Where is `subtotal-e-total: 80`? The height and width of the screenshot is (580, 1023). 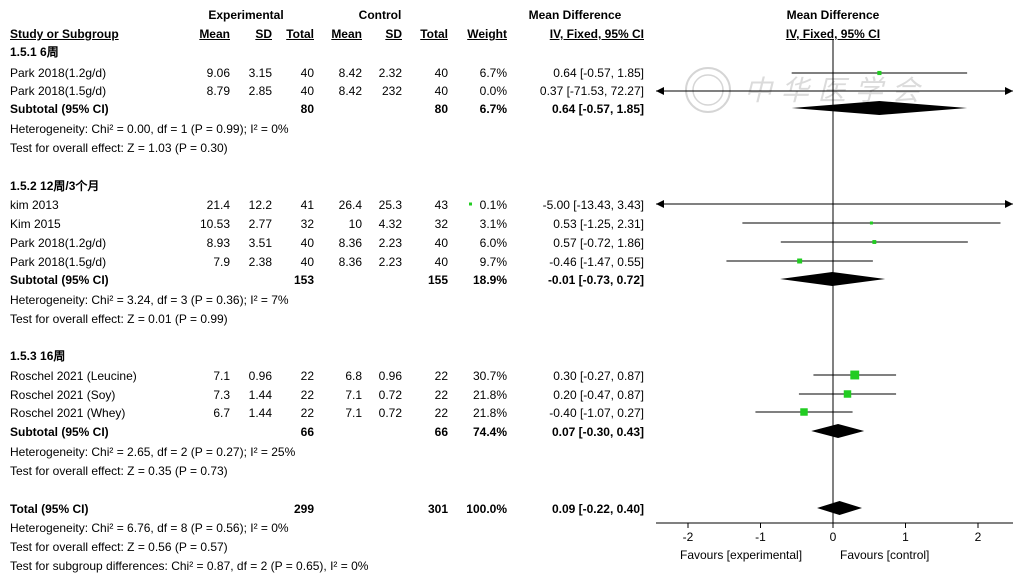
subtotal-e-total: 80 is located at coordinates (307, 109).